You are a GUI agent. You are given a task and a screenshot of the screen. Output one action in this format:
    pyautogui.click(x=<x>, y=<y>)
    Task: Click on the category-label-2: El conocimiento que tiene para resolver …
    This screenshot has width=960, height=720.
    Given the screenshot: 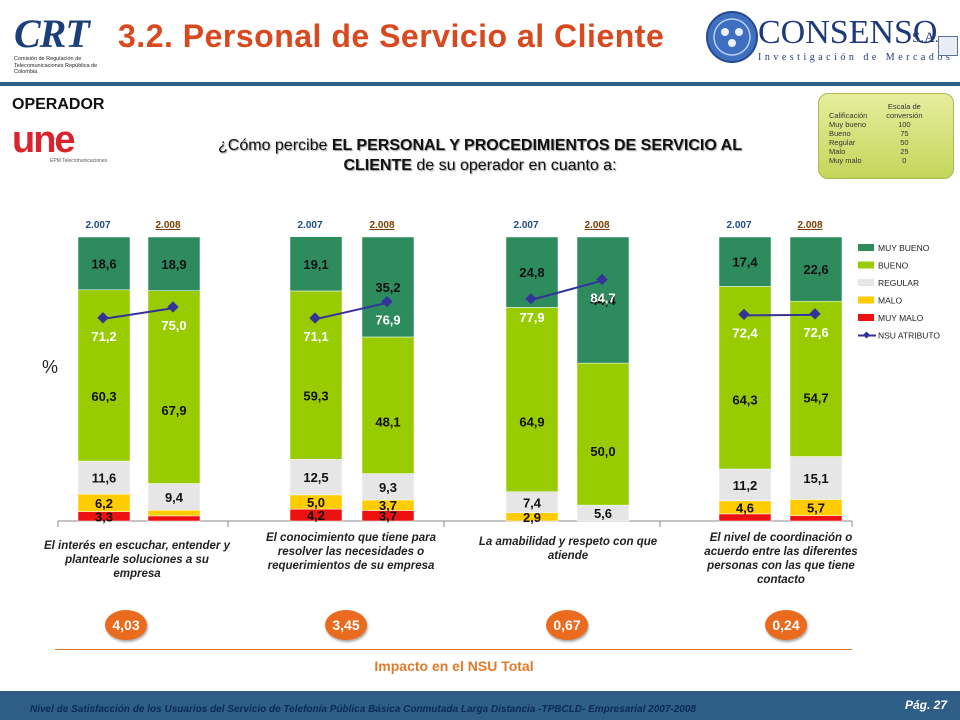 What is the action you would take?
    pyautogui.click(x=351, y=552)
    